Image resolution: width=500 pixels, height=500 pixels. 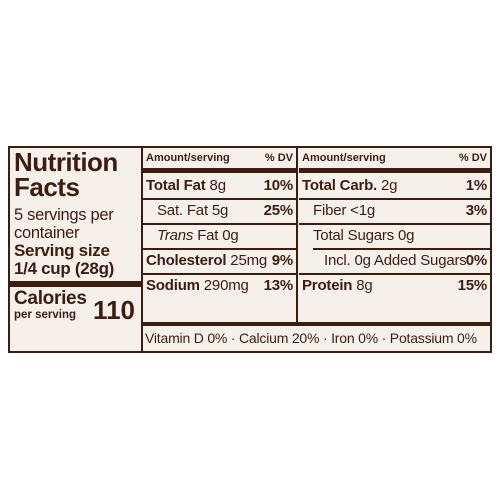 I want to click on nutrient-label: Total Sugars 0g, so click(x=364, y=235).